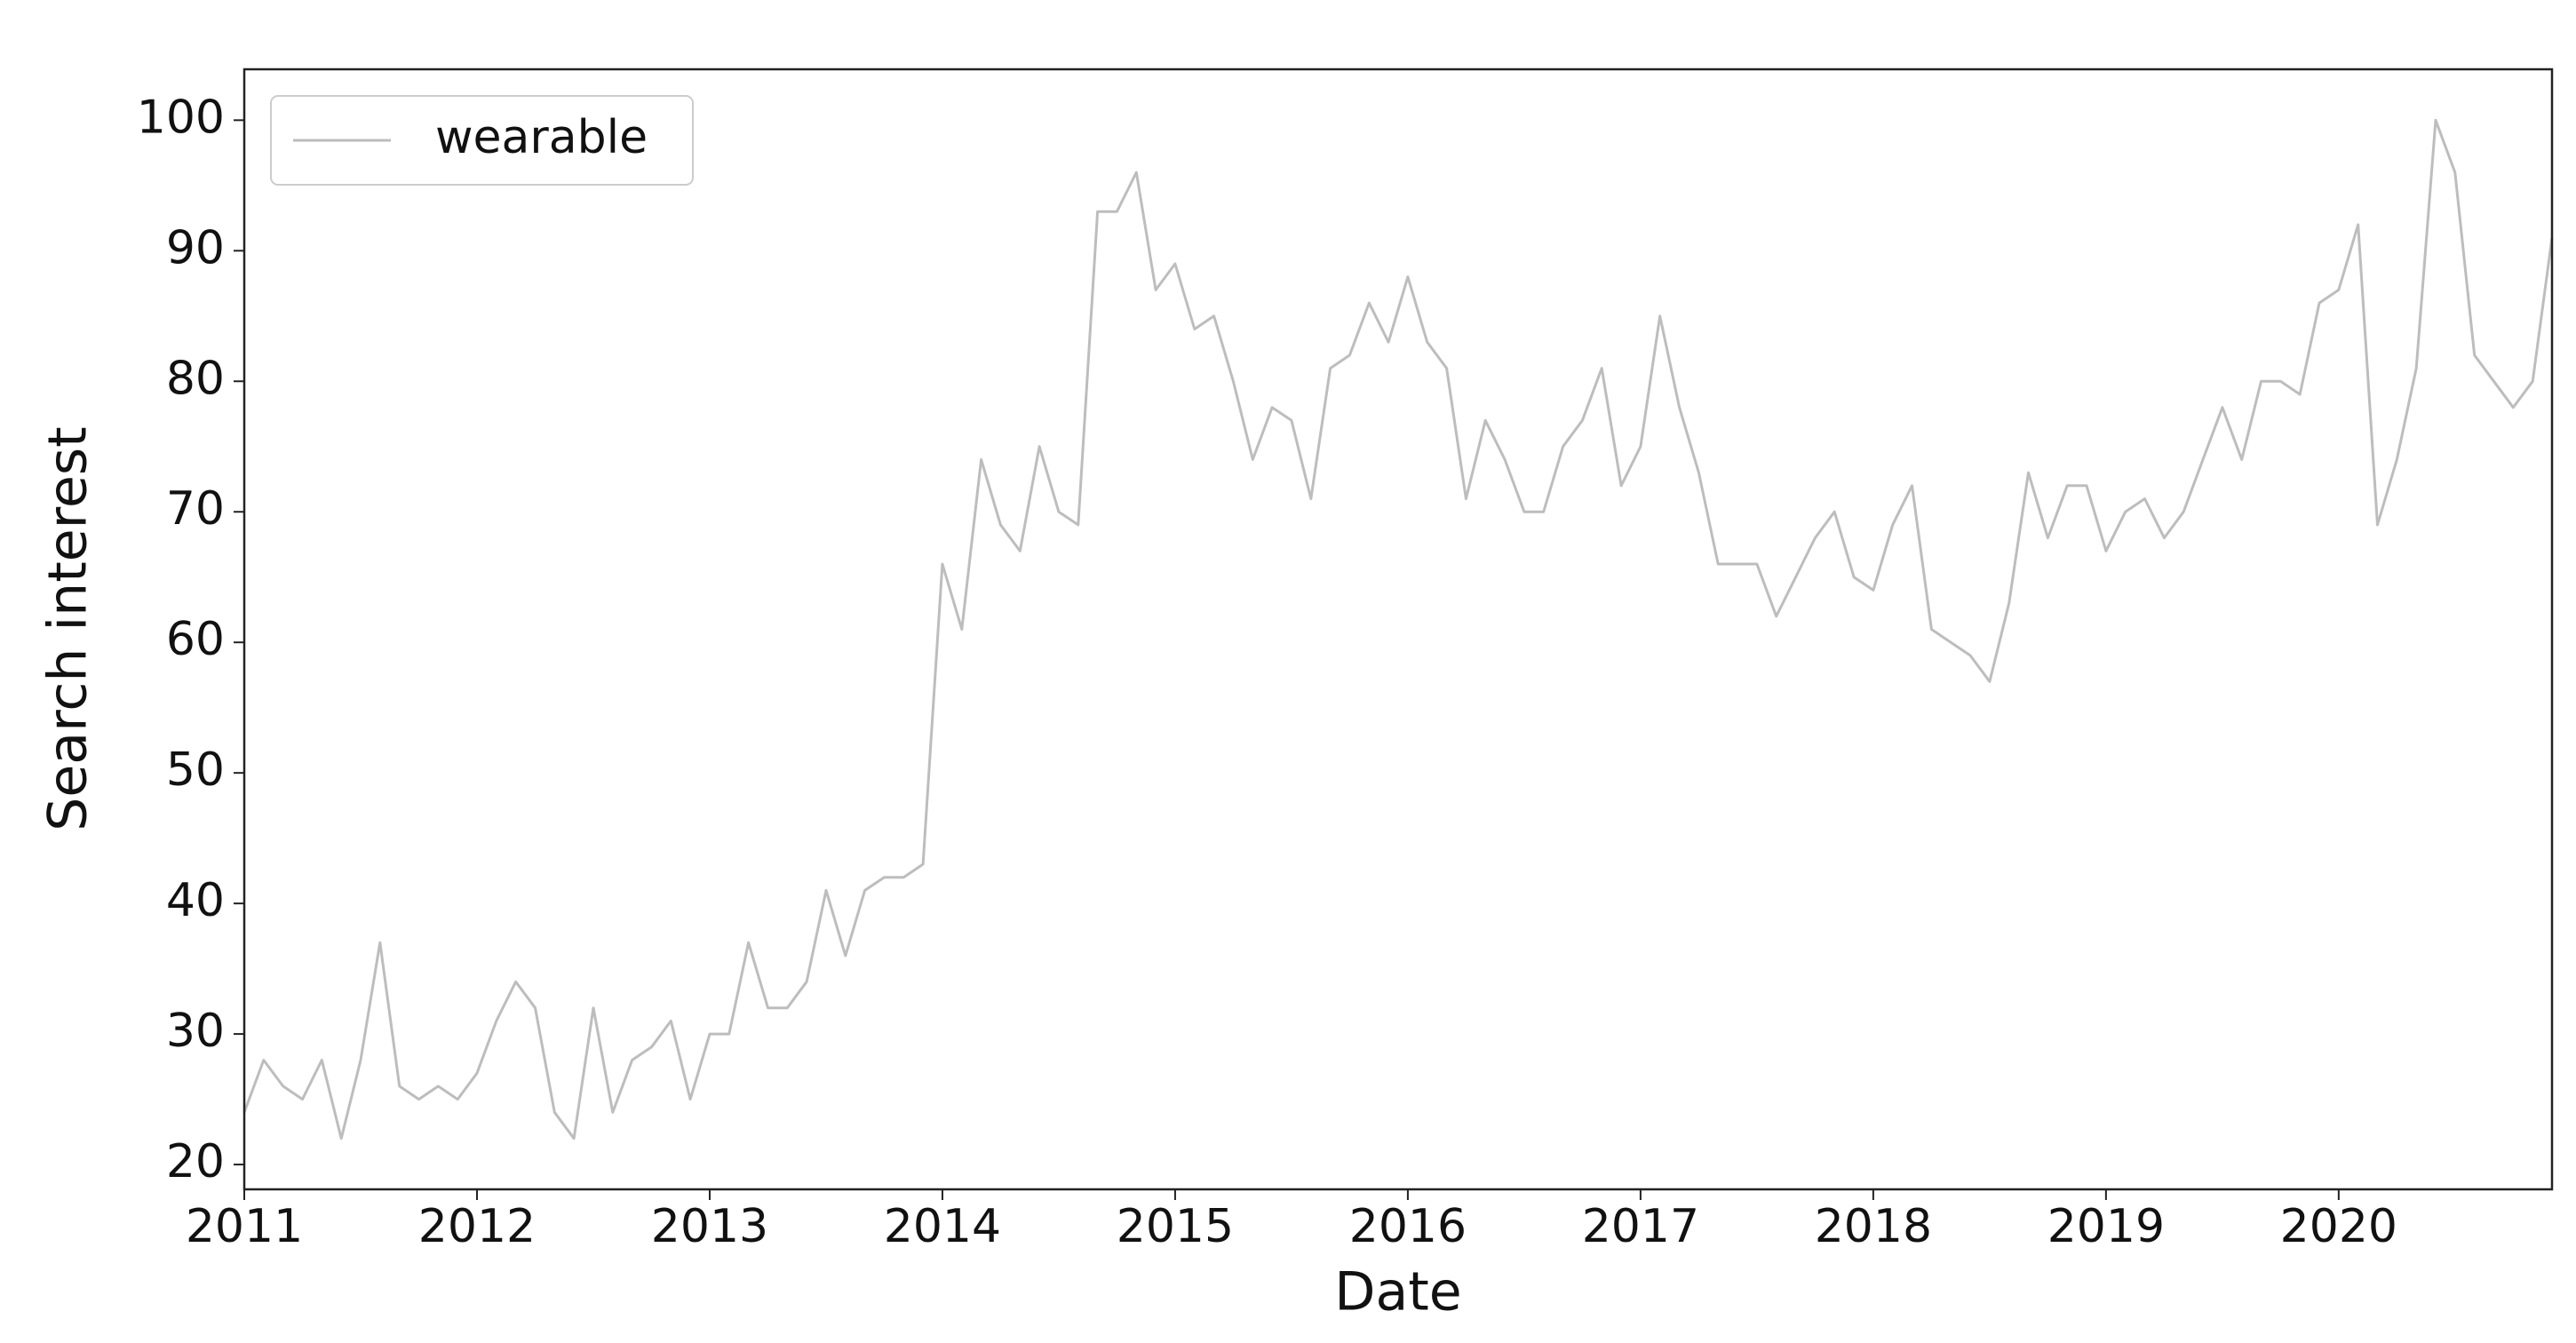  I want to click on x-axis-label: Date, so click(1397, 1292).